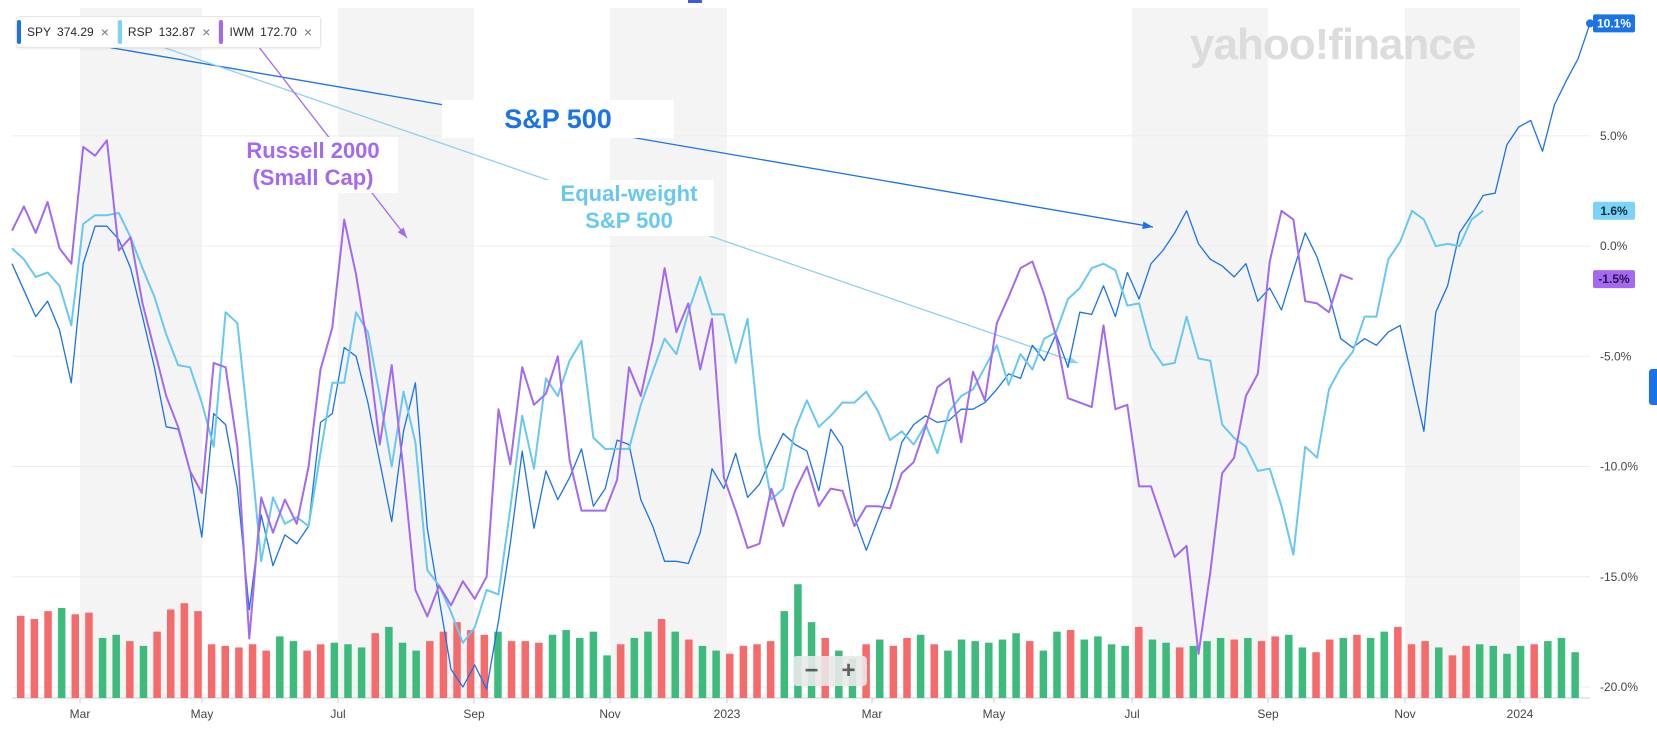 Image resolution: width=1657 pixels, height=734 pixels. What do you see at coordinates (1614, 136) in the screenshot?
I see `y-tick-label: 5.0%` at bounding box center [1614, 136].